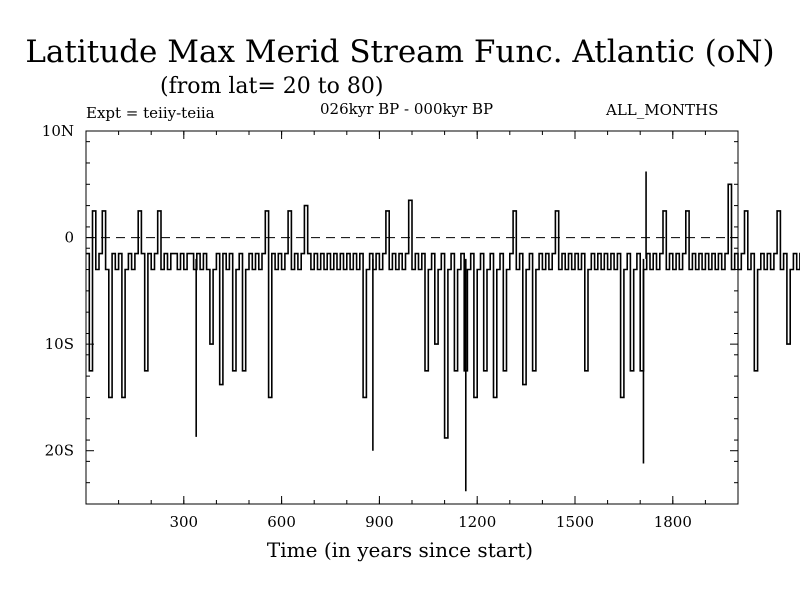 This screenshot has height=600, width=800. Describe the element at coordinates (477, 522) in the screenshot. I see `x-tick-label: 1200` at that location.